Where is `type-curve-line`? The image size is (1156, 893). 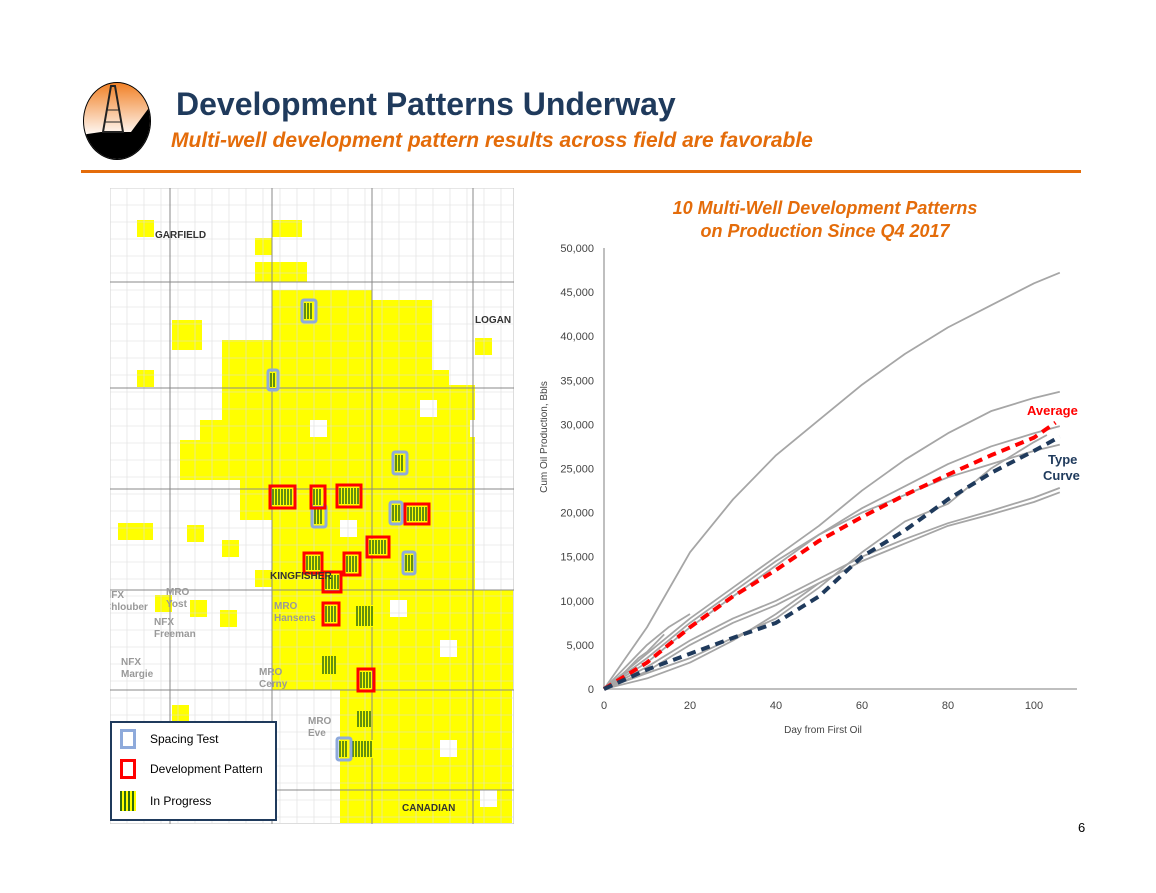
type-curve-line is located at coordinates (832, 562).